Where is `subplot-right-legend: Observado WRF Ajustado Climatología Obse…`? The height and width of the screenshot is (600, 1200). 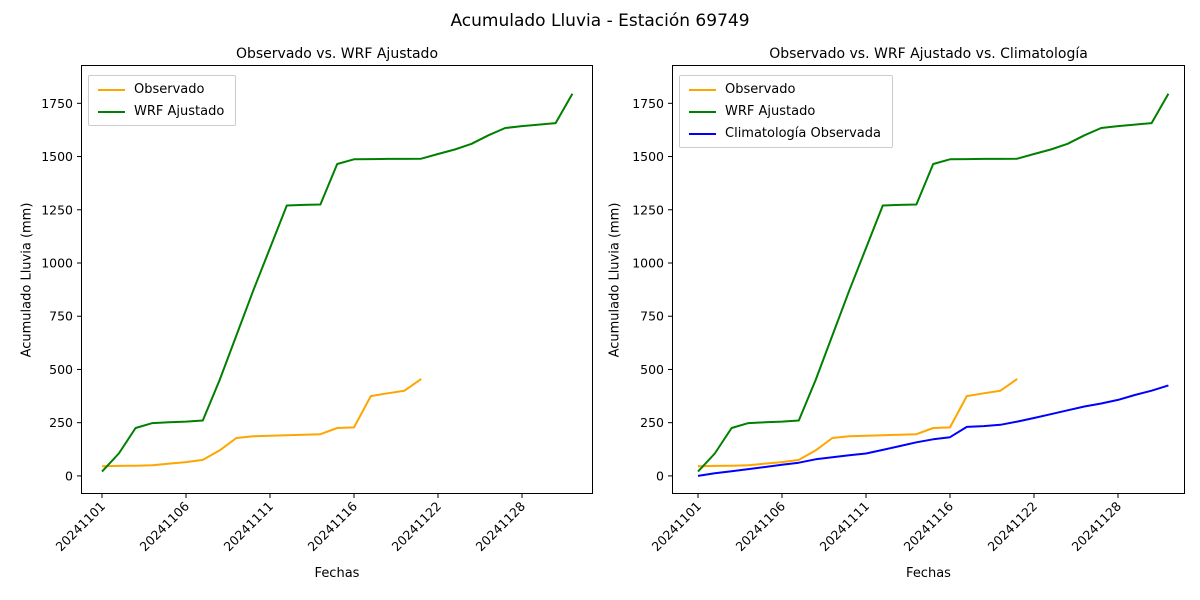
subplot-right-legend: Observado WRF Ajustado Climatología Obse… is located at coordinates (786, 111).